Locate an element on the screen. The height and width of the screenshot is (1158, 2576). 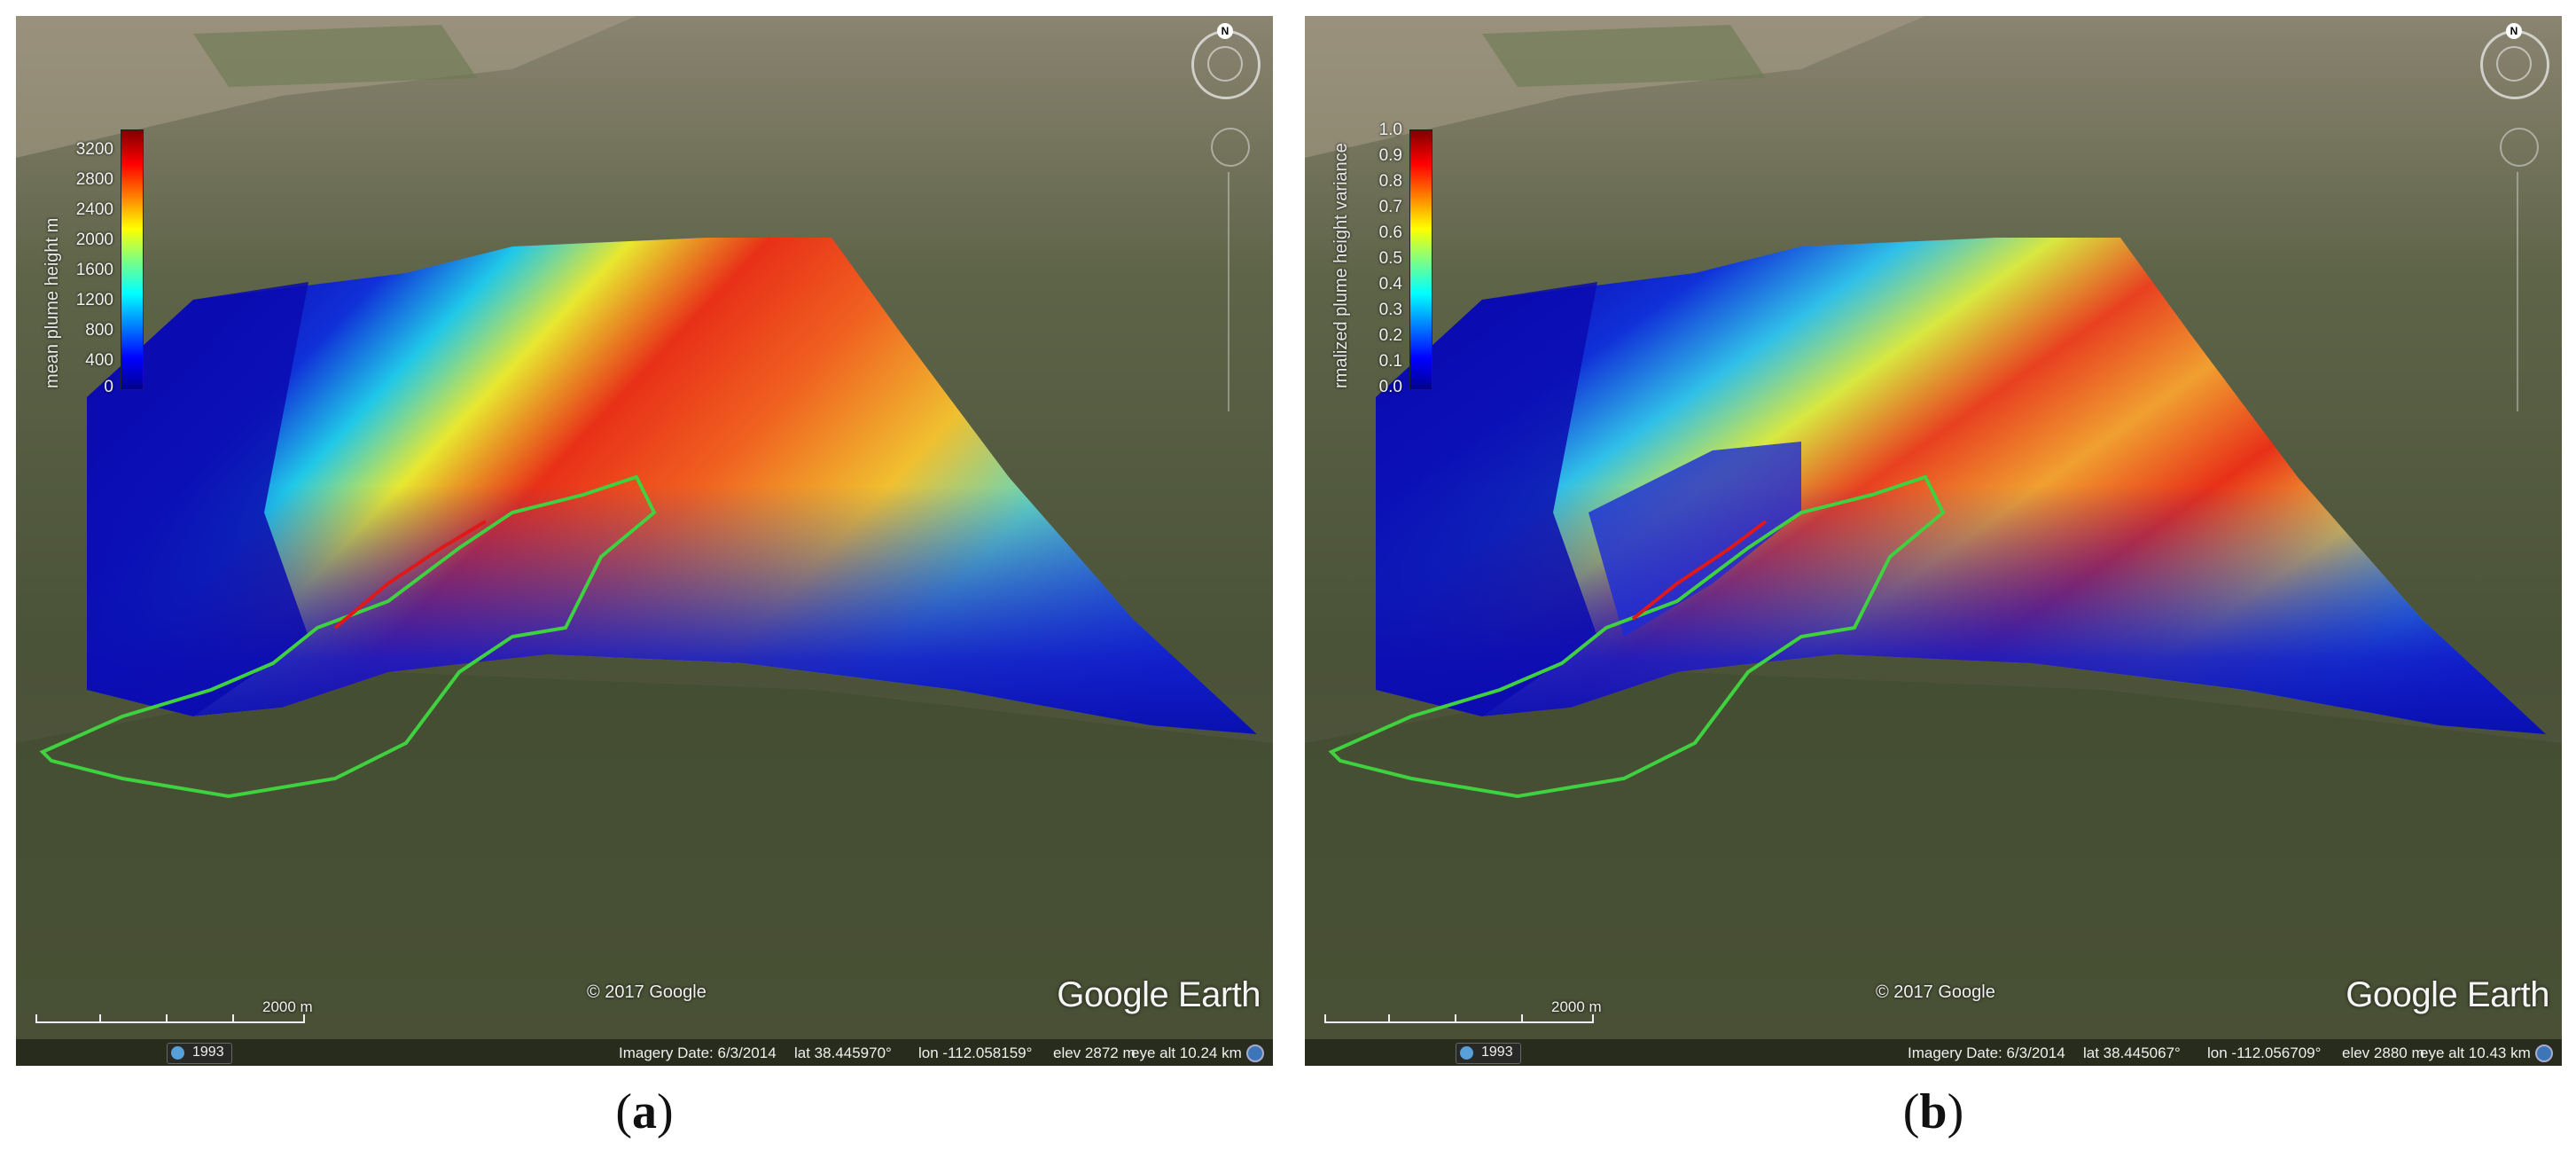
longitude-readout: lon -112.058159° is located at coordinates (975, 1053).